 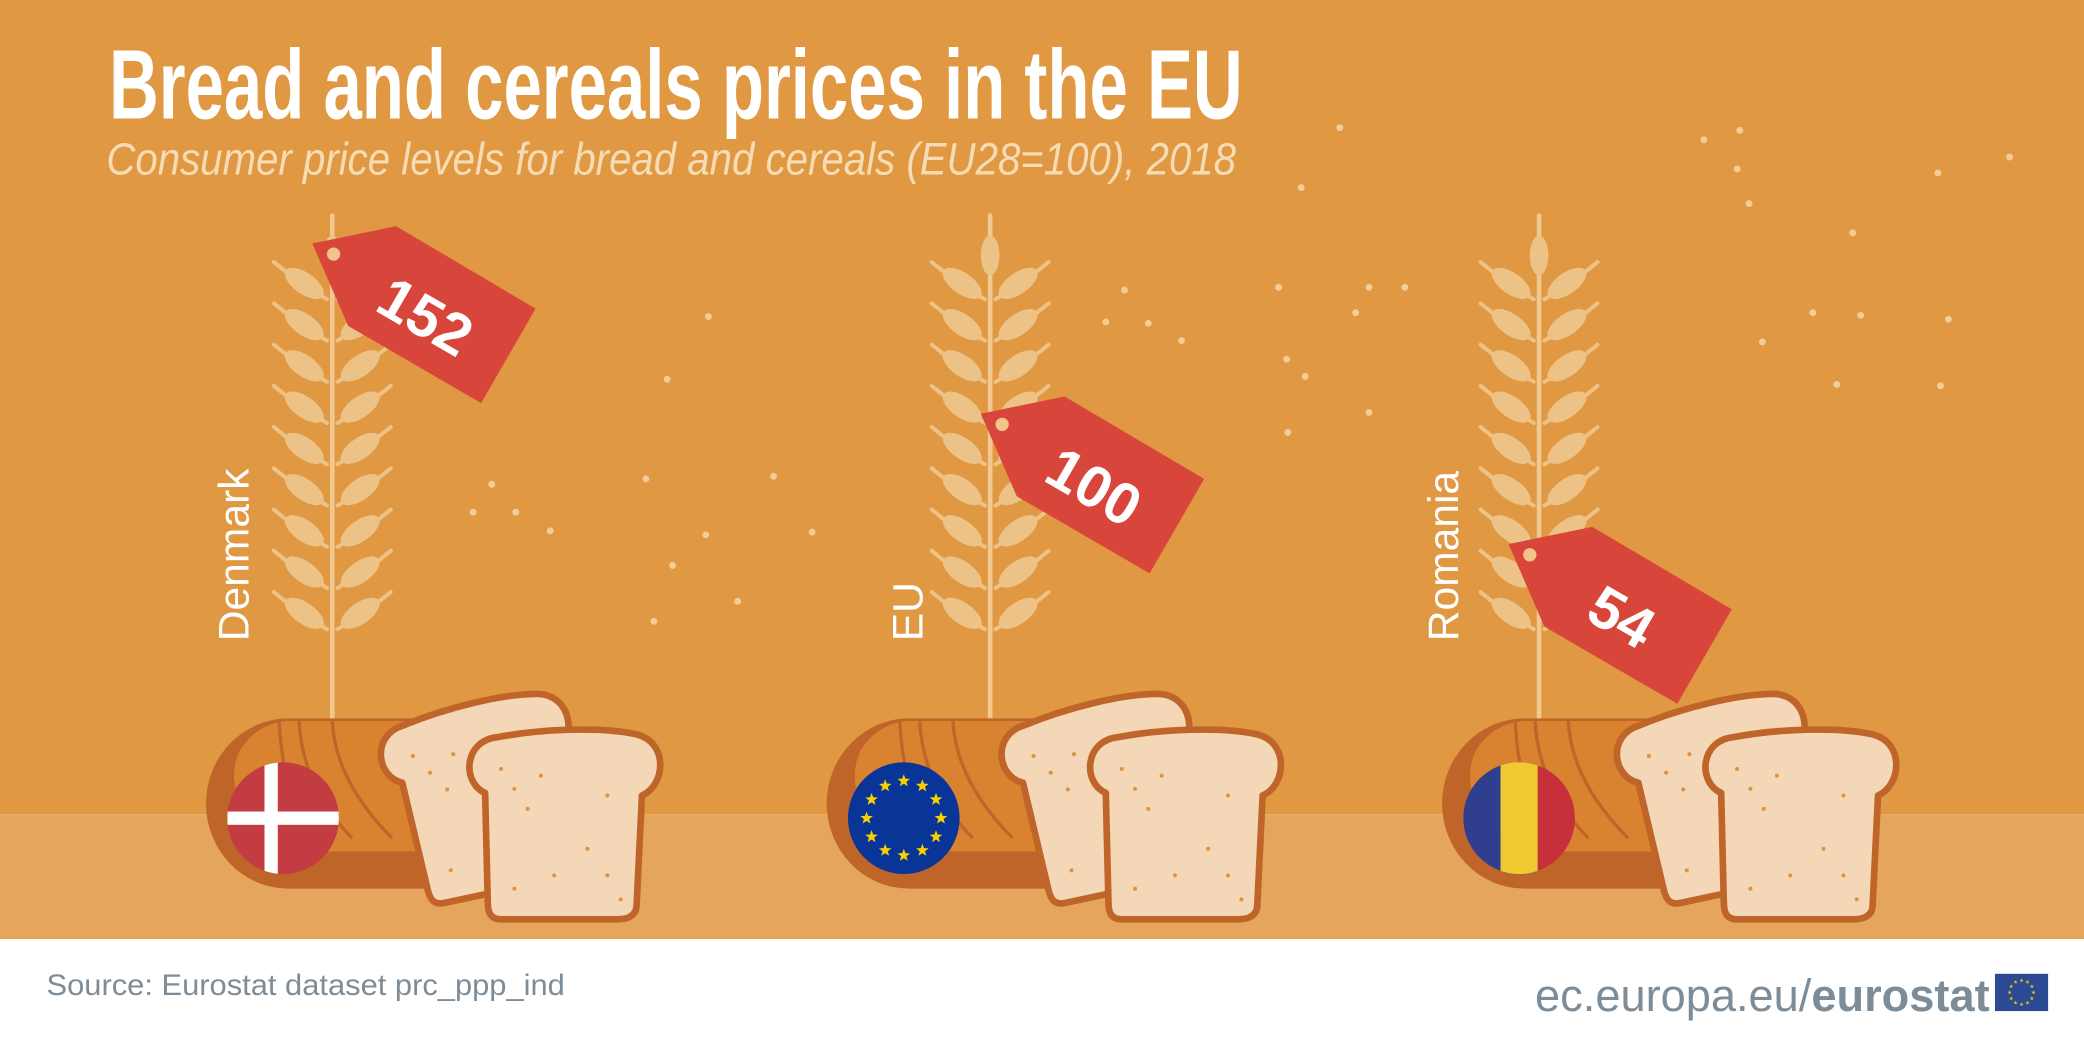 I want to click on grain, so click(x=990, y=255).